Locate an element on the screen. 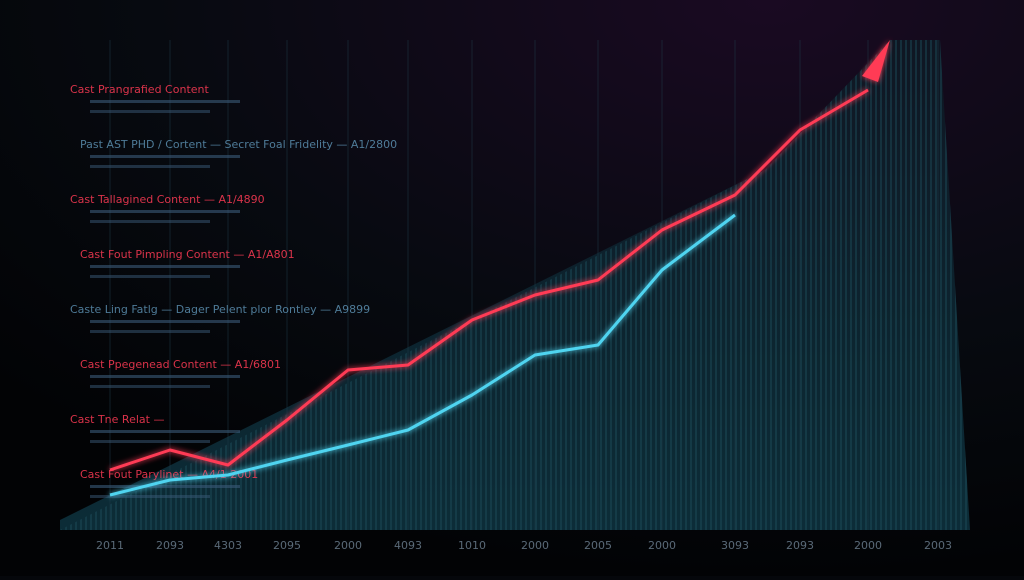 The width and height of the screenshot is (1024, 580). x-tick-label: 1010 is located at coordinates (472, 545).